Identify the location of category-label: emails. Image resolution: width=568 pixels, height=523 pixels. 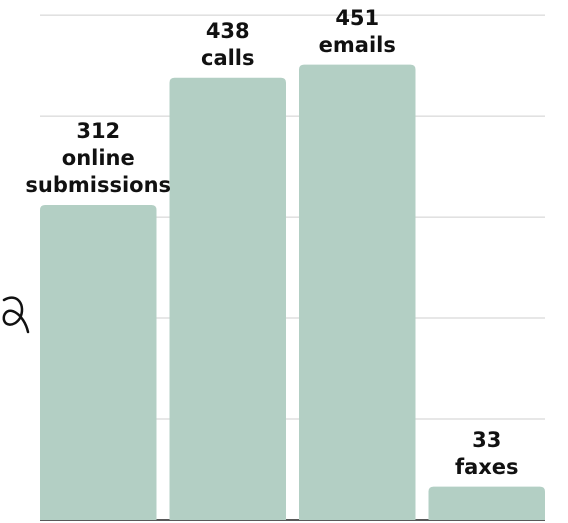
(357, 44).